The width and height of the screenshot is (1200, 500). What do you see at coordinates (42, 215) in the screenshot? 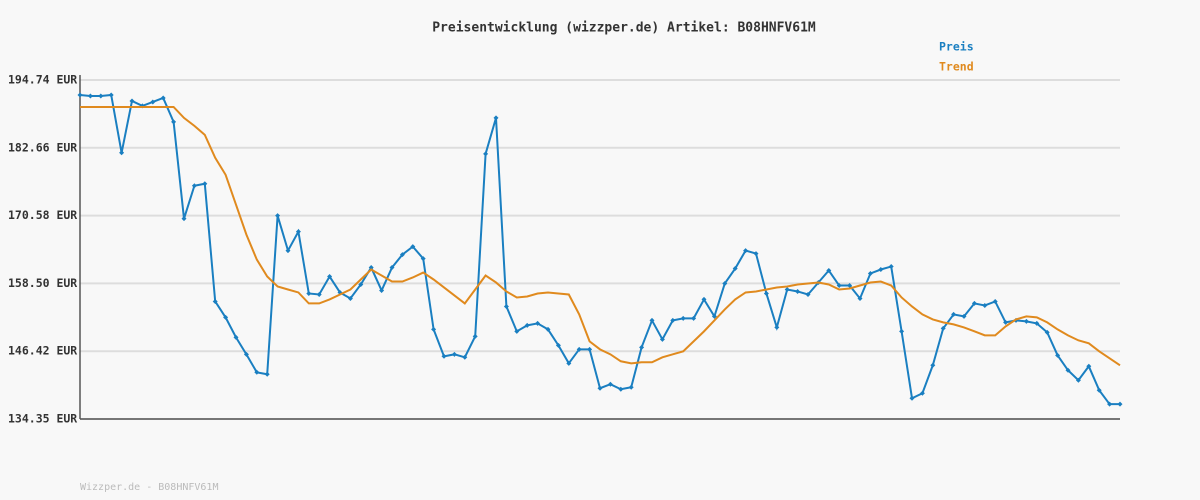
I see `y-tick-label: 170.58 EUR` at bounding box center [42, 215].